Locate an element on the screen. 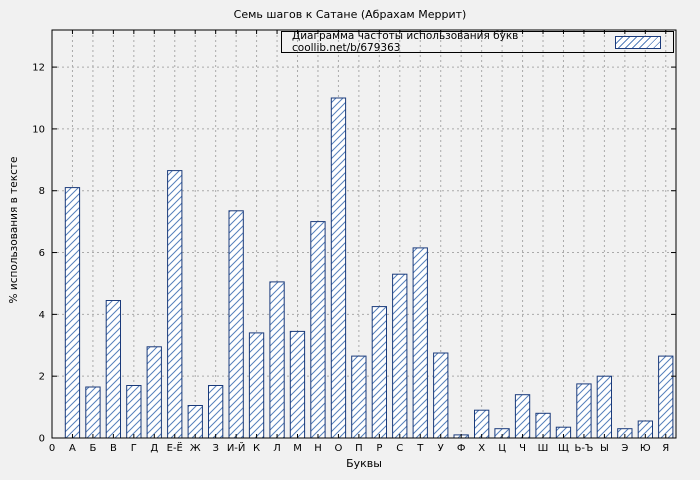 Image resolution: width=700 pixels, height=480 pixels. x-tick-label: Б is located at coordinates (92, 448).